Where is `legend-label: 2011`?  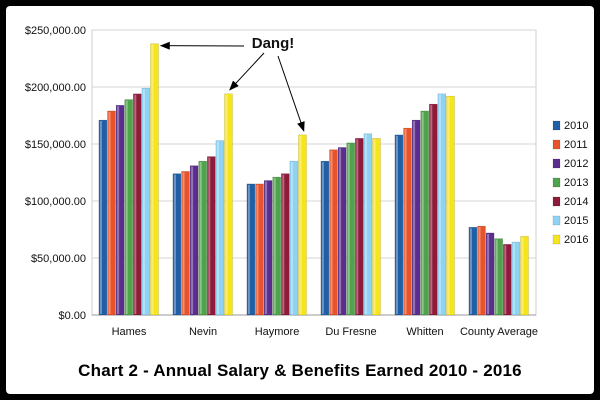
legend-label: 2011 is located at coordinates (576, 145).